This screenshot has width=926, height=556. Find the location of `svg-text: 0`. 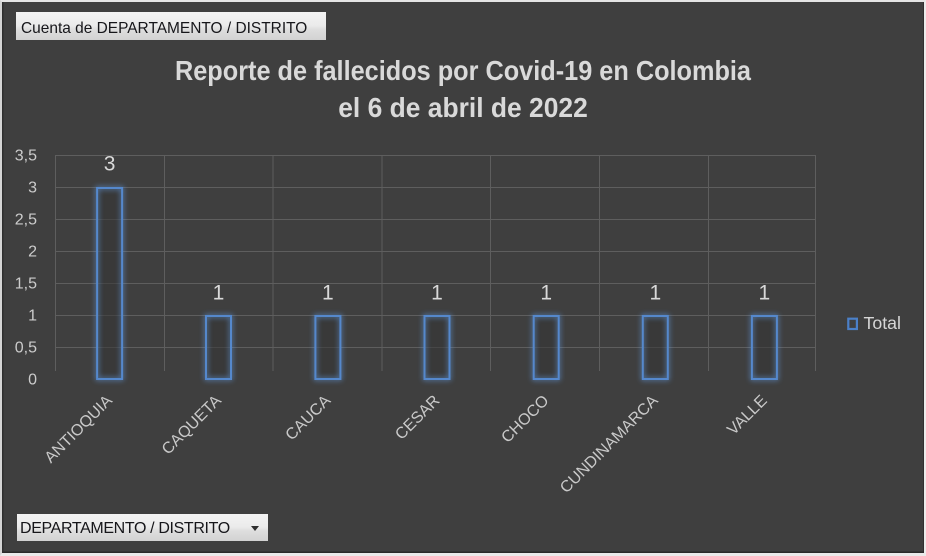

svg-text: 0 is located at coordinates (32, 380).